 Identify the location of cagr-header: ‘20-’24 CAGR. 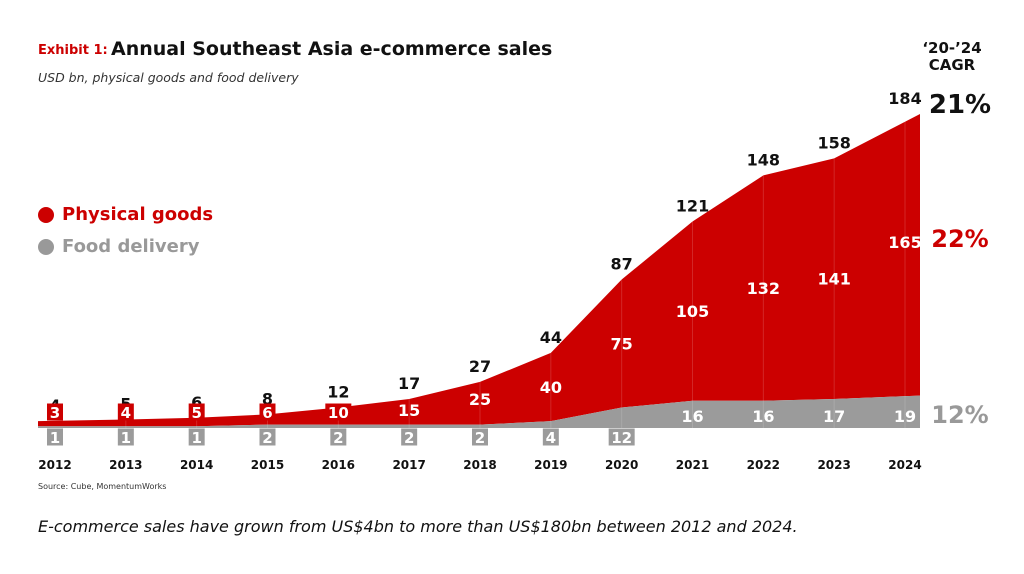
(952, 57).